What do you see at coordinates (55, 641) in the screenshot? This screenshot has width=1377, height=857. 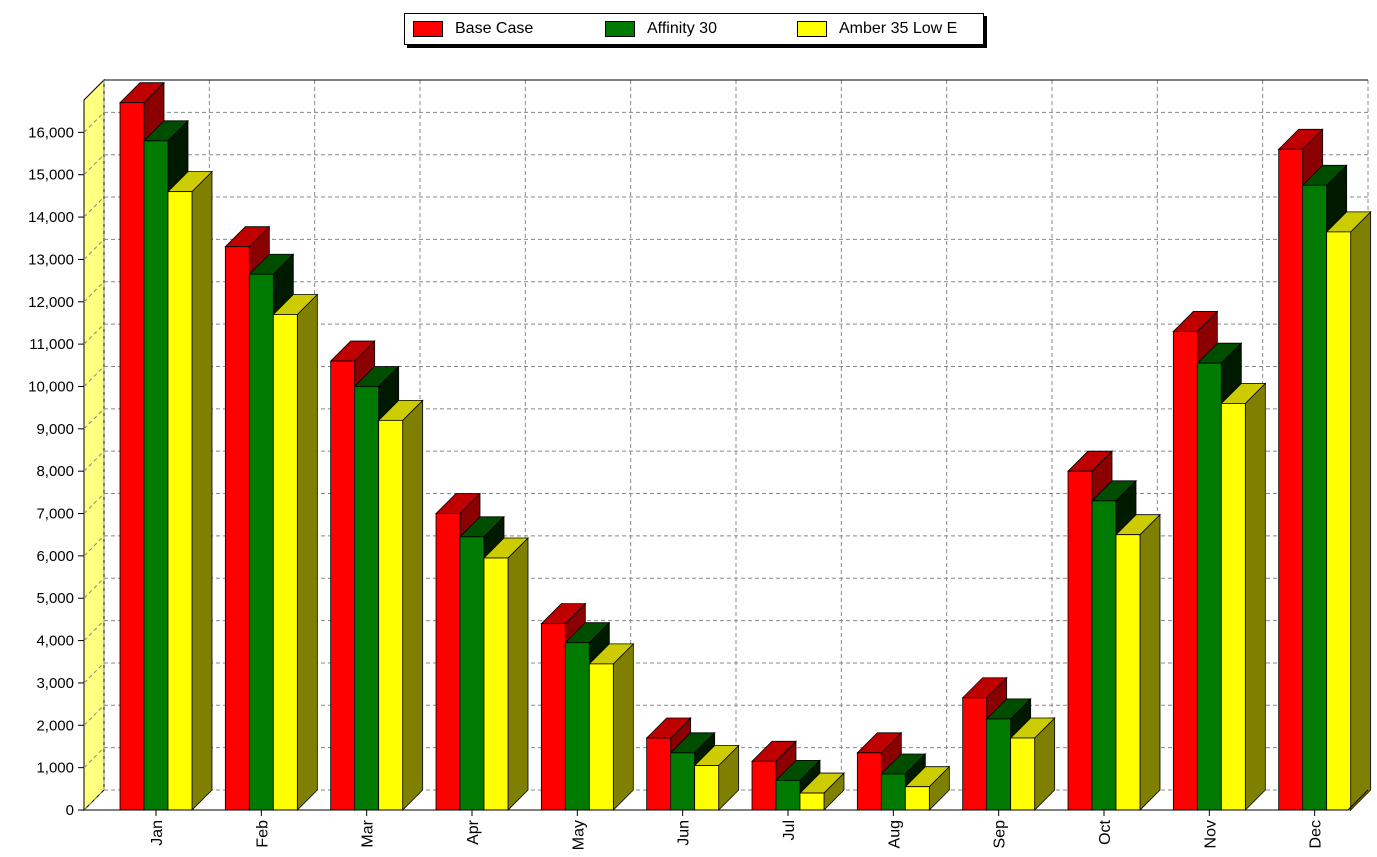 I see `y-tick-label: 4,000` at bounding box center [55, 641].